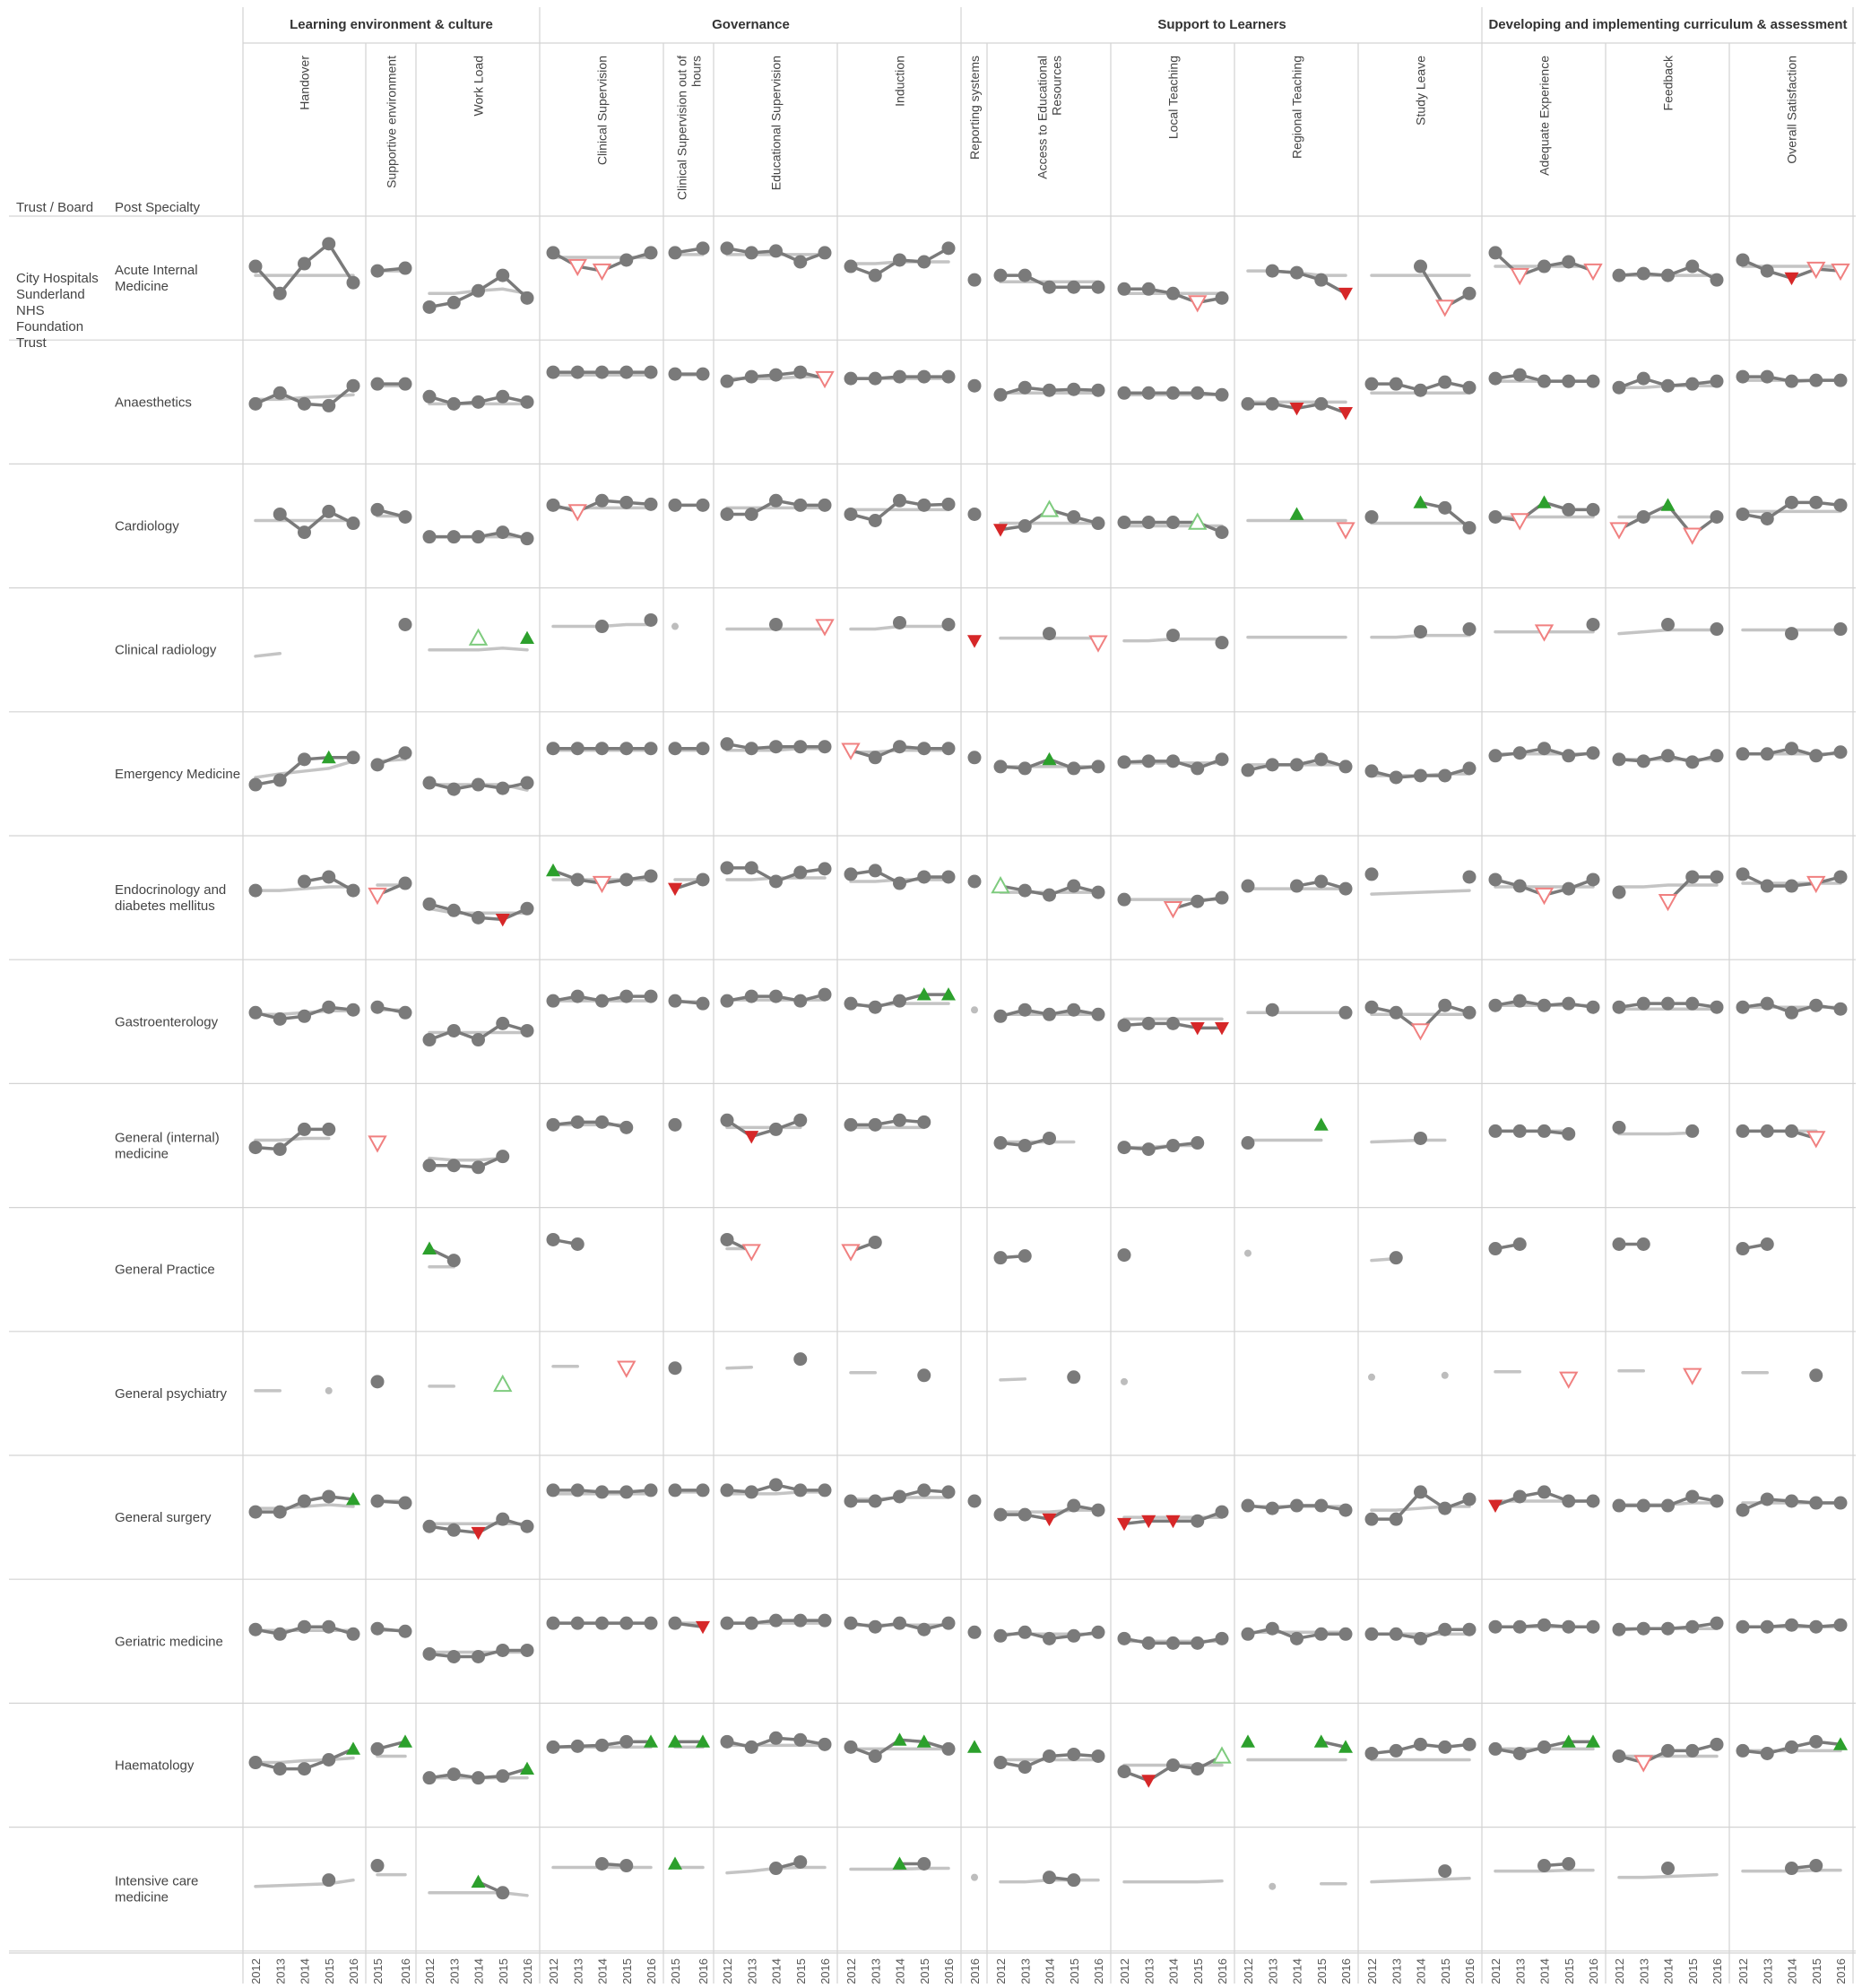 This screenshot has width=1862, height=1988. Describe the element at coordinates (1272, 1508) in the screenshot. I see `cell-general-surgery-regional-teaching-point-2013` at that location.